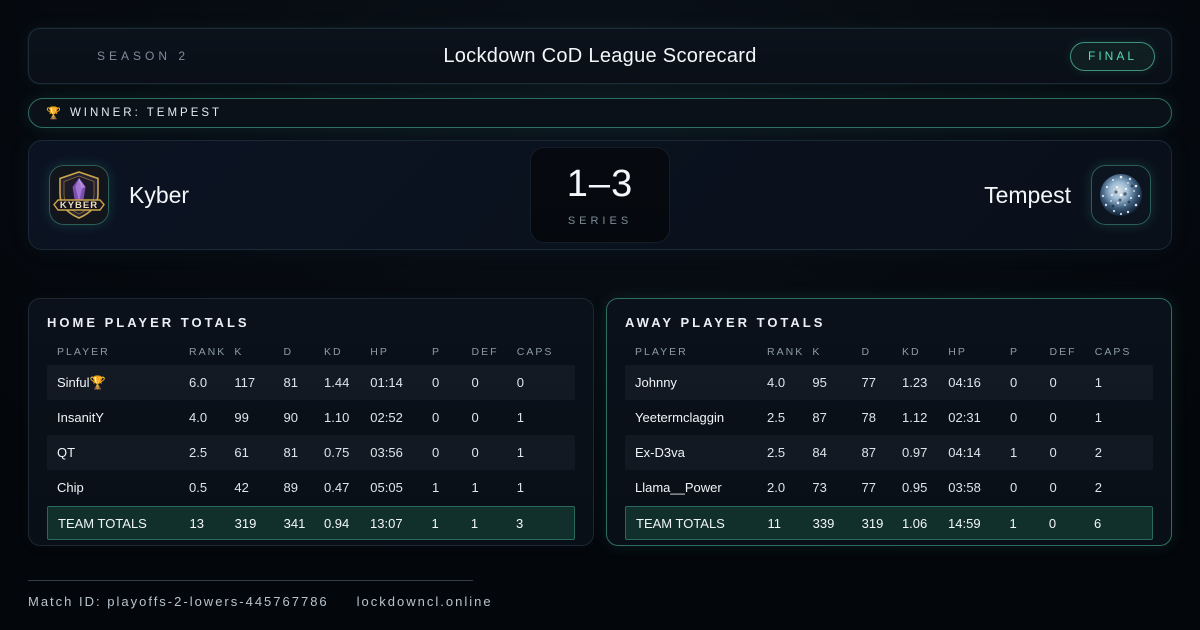 This screenshot has height=630, width=1200. Describe the element at coordinates (957, 352) in the screenshot. I see `column-header: HP` at that location.